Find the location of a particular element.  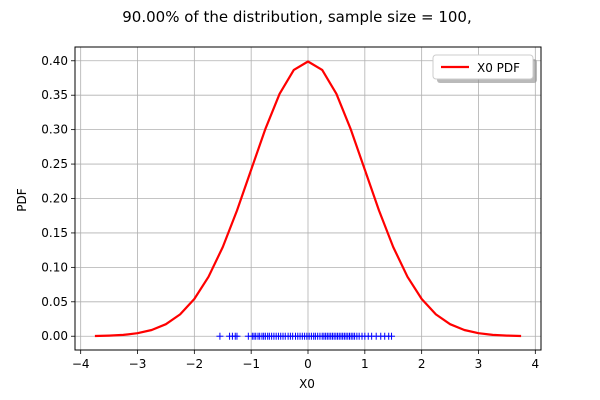

y-axis-ticks: 0.00 0.05 0.10 0.15 0.20 0.25 0.30 0.35 0.40 is located at coordinates (58, 198).